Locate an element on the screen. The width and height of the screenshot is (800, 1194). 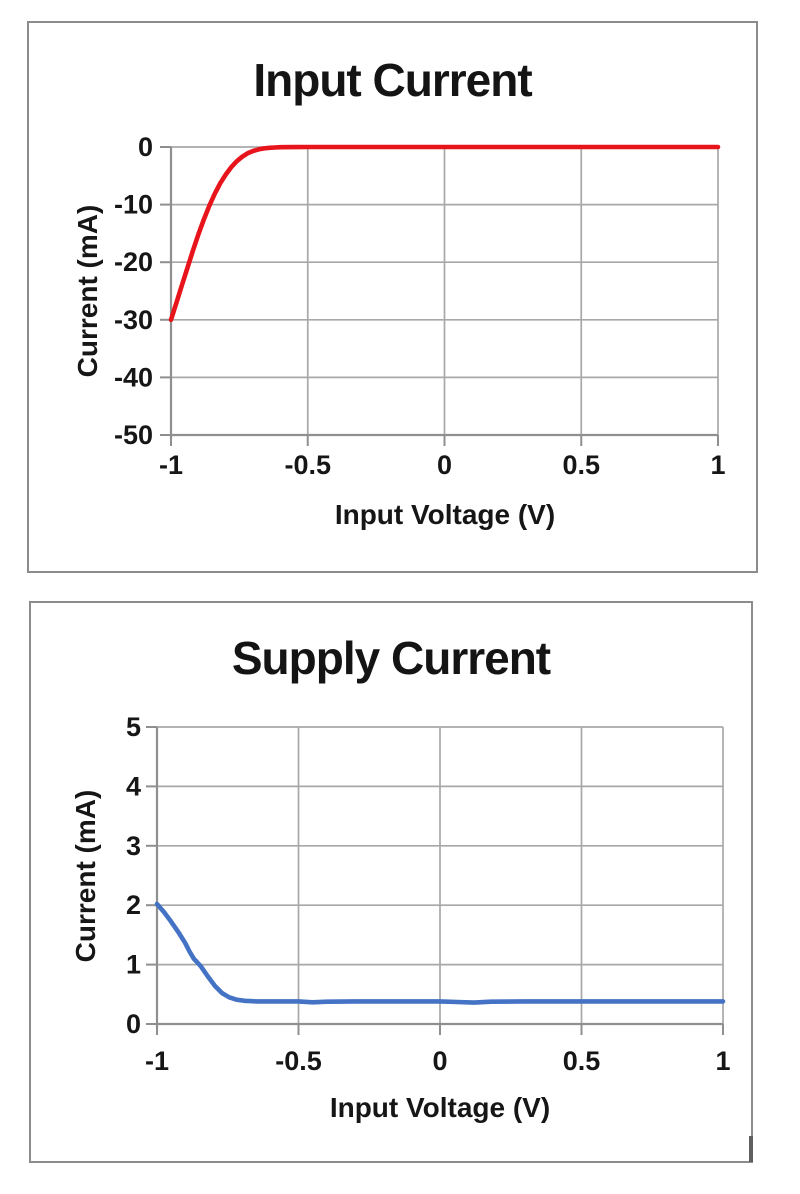
y-tick-label: -10 is located at coordinates (133, 205).